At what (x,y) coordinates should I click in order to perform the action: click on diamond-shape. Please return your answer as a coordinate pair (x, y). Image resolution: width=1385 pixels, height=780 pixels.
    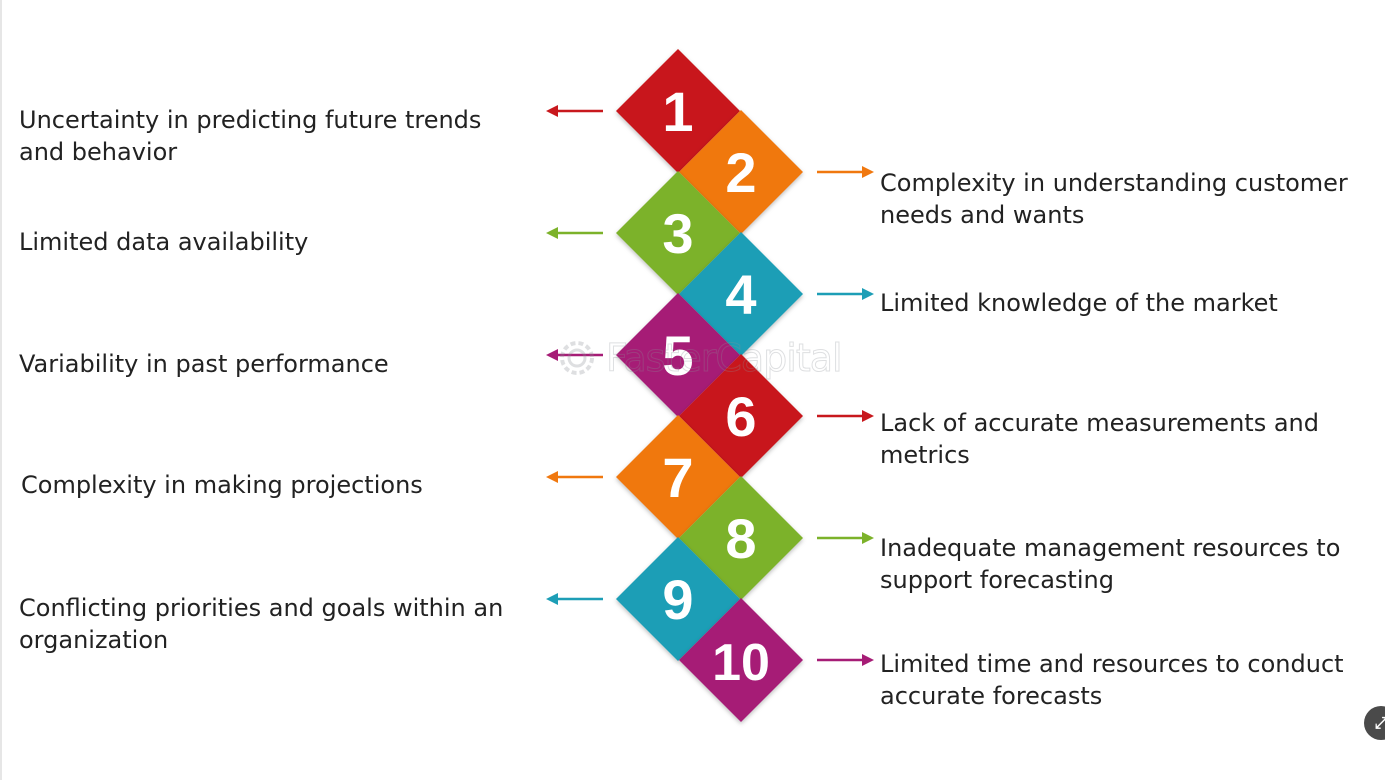
    Looking at the image, I should click on (741, 660).